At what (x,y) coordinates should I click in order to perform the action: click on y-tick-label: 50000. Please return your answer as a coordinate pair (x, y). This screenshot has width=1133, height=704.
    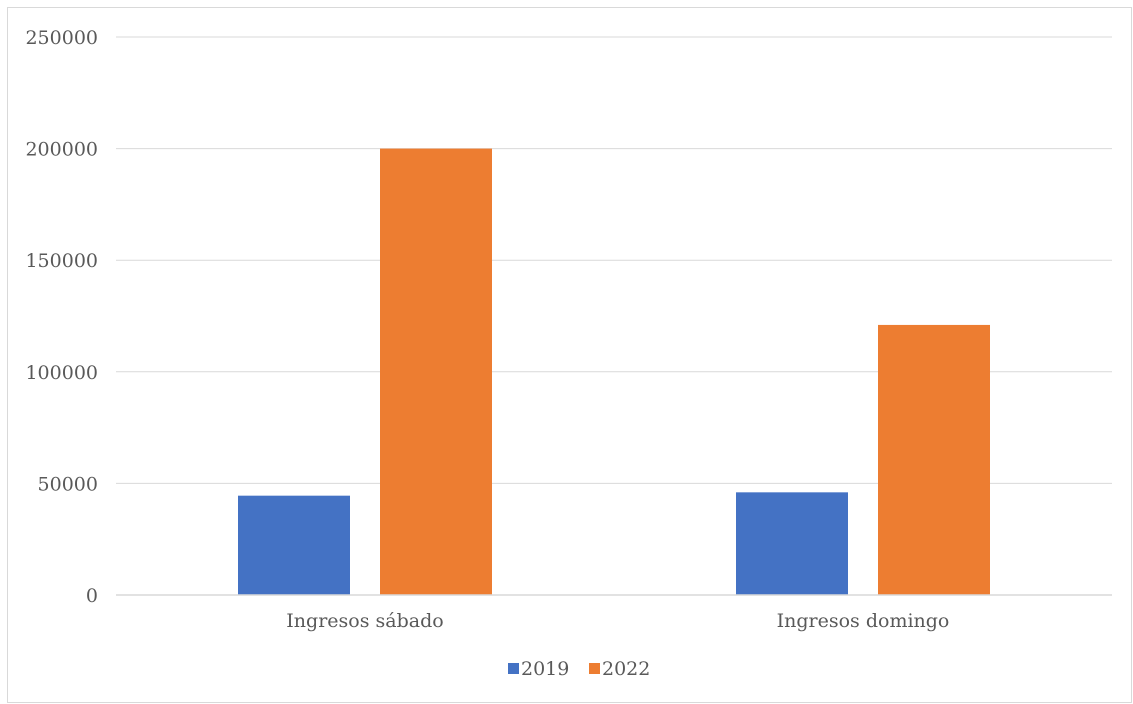
    Looking at the image, I should click on (68, 484).